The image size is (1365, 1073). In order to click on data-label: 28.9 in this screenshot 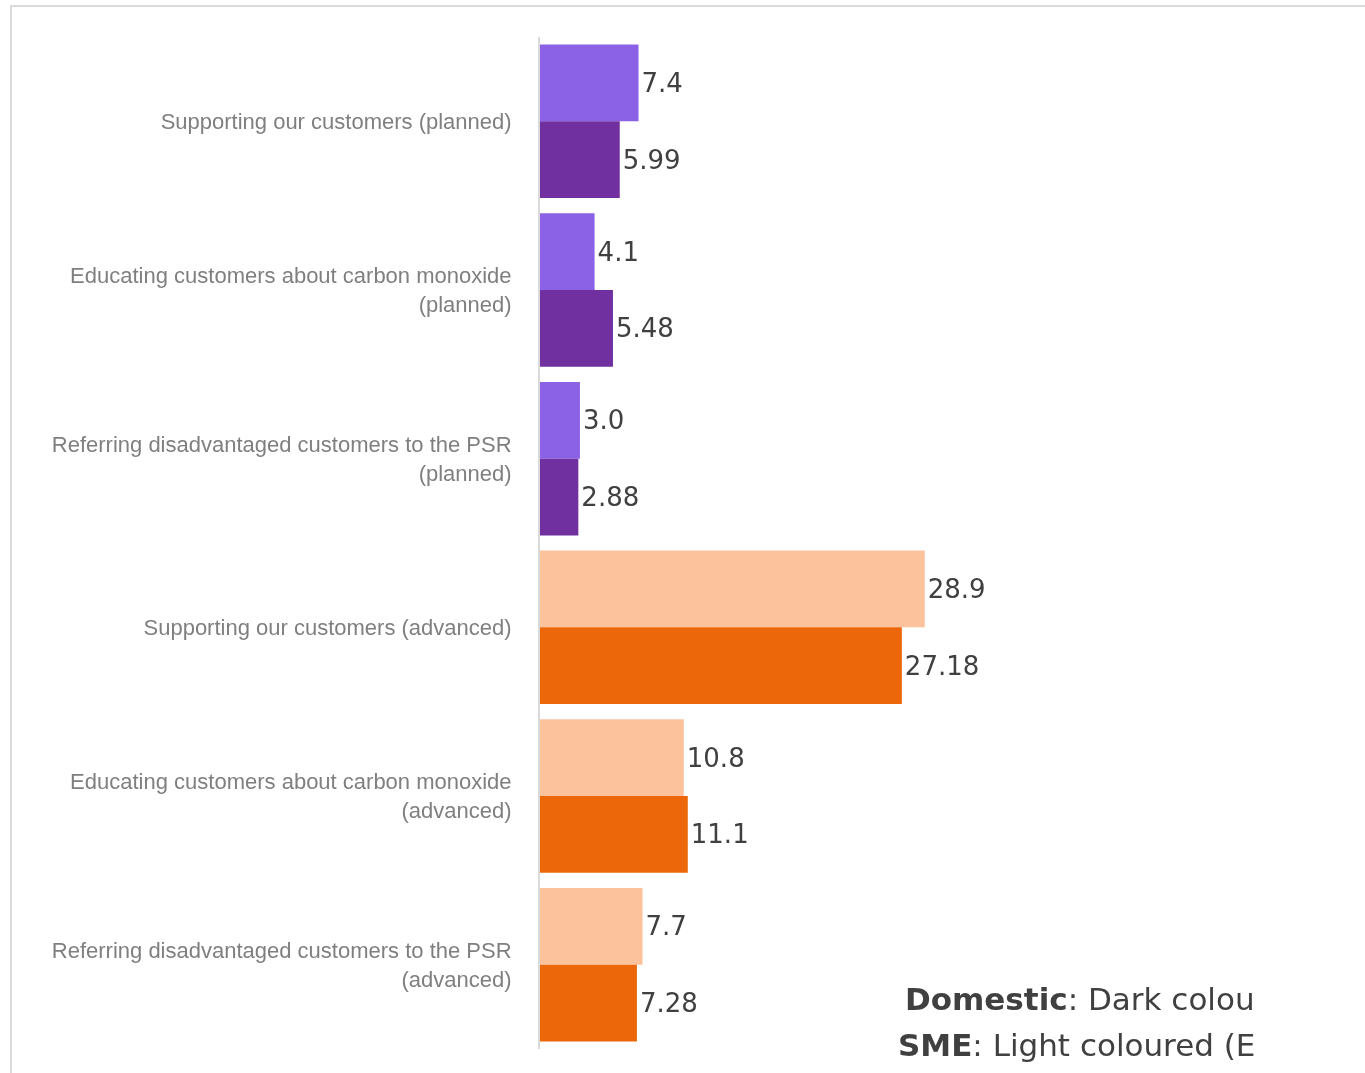, I will do `click(956, 588)`.